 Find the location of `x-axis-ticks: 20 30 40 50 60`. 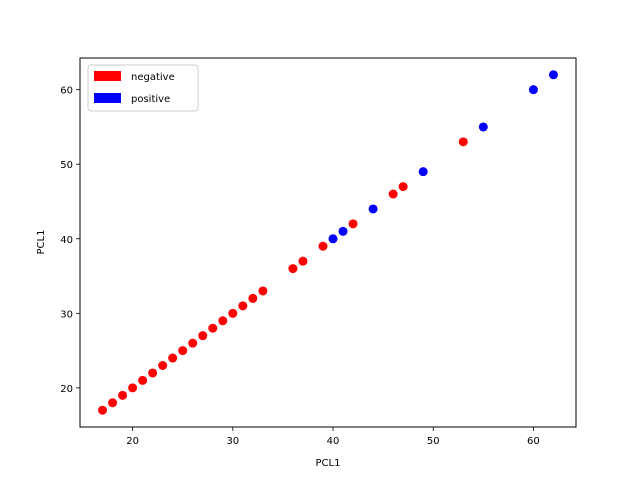

x-axis-ticks: 20 30 40 50 60 is located at coordinates (333, 437).